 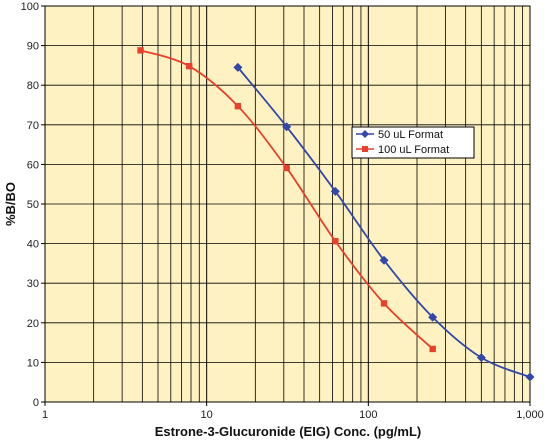 What do you see at coordinates (33, 126) in the screenshot?
I see `y-tick-label: 70` at bounding box center [33, 126].